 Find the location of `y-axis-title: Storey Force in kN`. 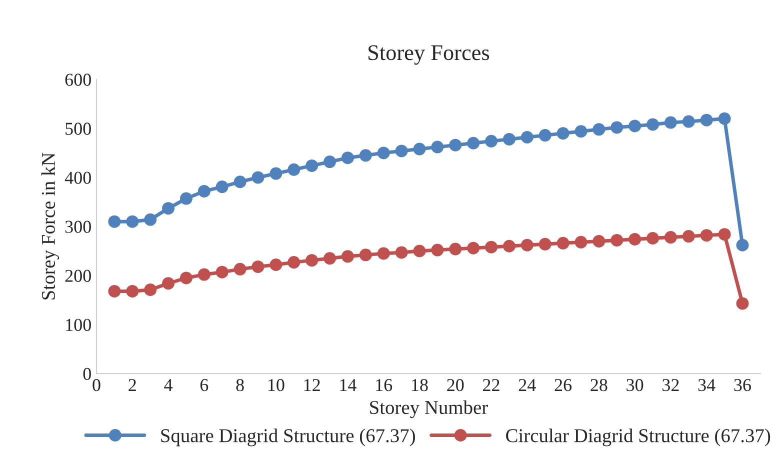

y-axis-title: Storey Force in kN is located at coordinates (50, 226).